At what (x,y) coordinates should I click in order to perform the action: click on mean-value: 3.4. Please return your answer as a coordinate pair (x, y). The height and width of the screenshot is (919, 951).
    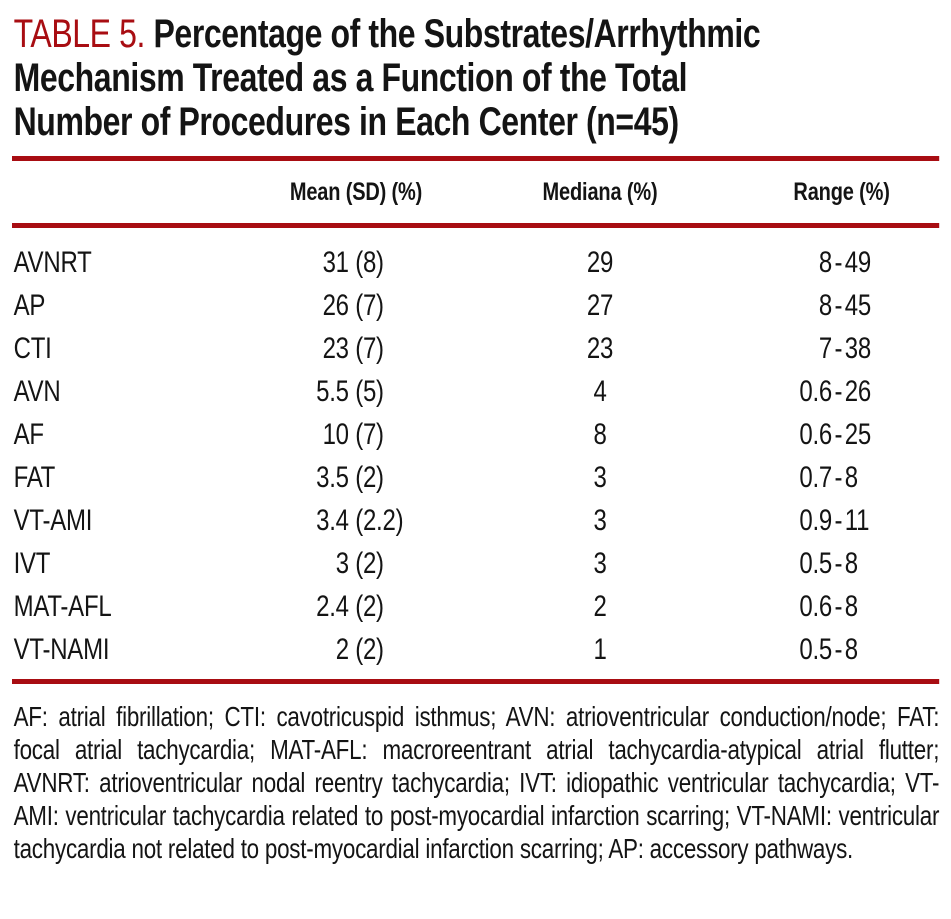
    Looking at the image, I should click on (332, 520).